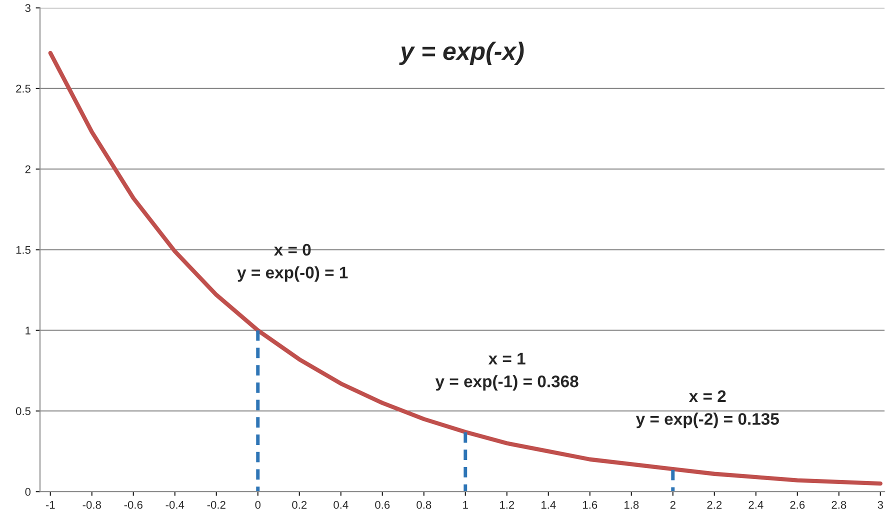  Describe the element at coordinates (590, 504) in the screenshot. I see `x-tick-label: 1.6` at that location.